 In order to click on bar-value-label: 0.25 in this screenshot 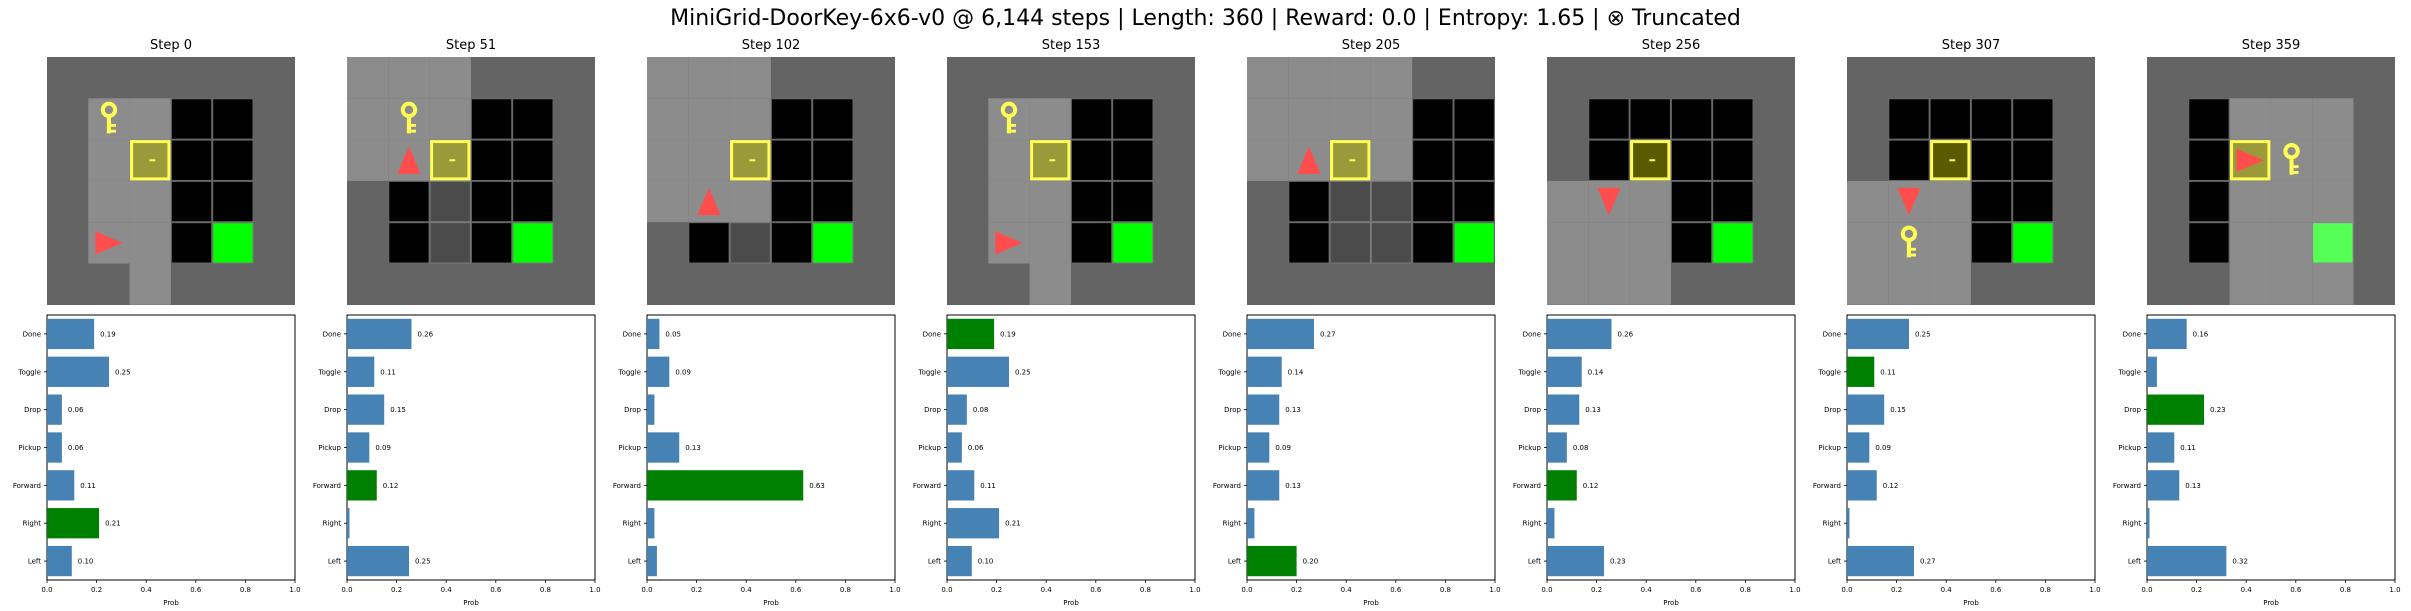, I will do `click(1923, 334)`.